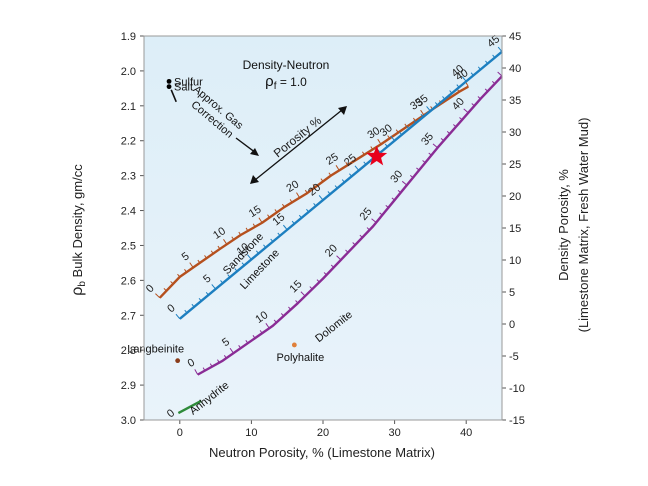  Describe the element at coordinates (128, 177) in the screenshot. I see `y-tick-label: 2.3` at that location.